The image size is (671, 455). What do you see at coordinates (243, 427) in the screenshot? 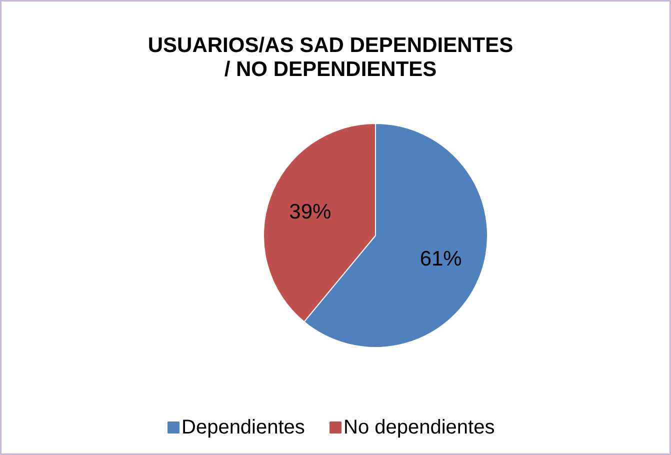
I see `legend-label: Dependientes` at bounding box center [243, 427].